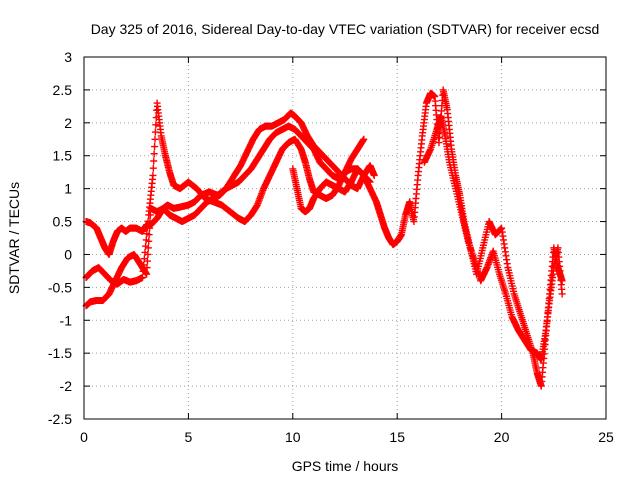 The width and height of the screenshot is (640, 480). What do you see at coordinates (66, 386) in the screenshot?
I see `y-tick-label: -2` at bounding box center [66, 386].